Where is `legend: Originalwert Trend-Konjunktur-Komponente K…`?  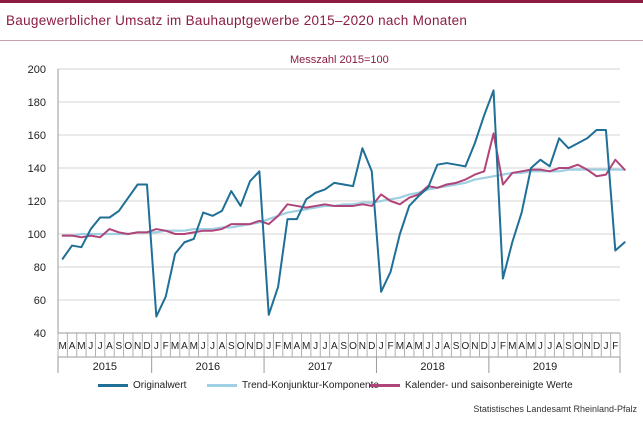 legend: Originalwert Trend-Konjunktur-Komponente K… is located at coordinates (321, 388).